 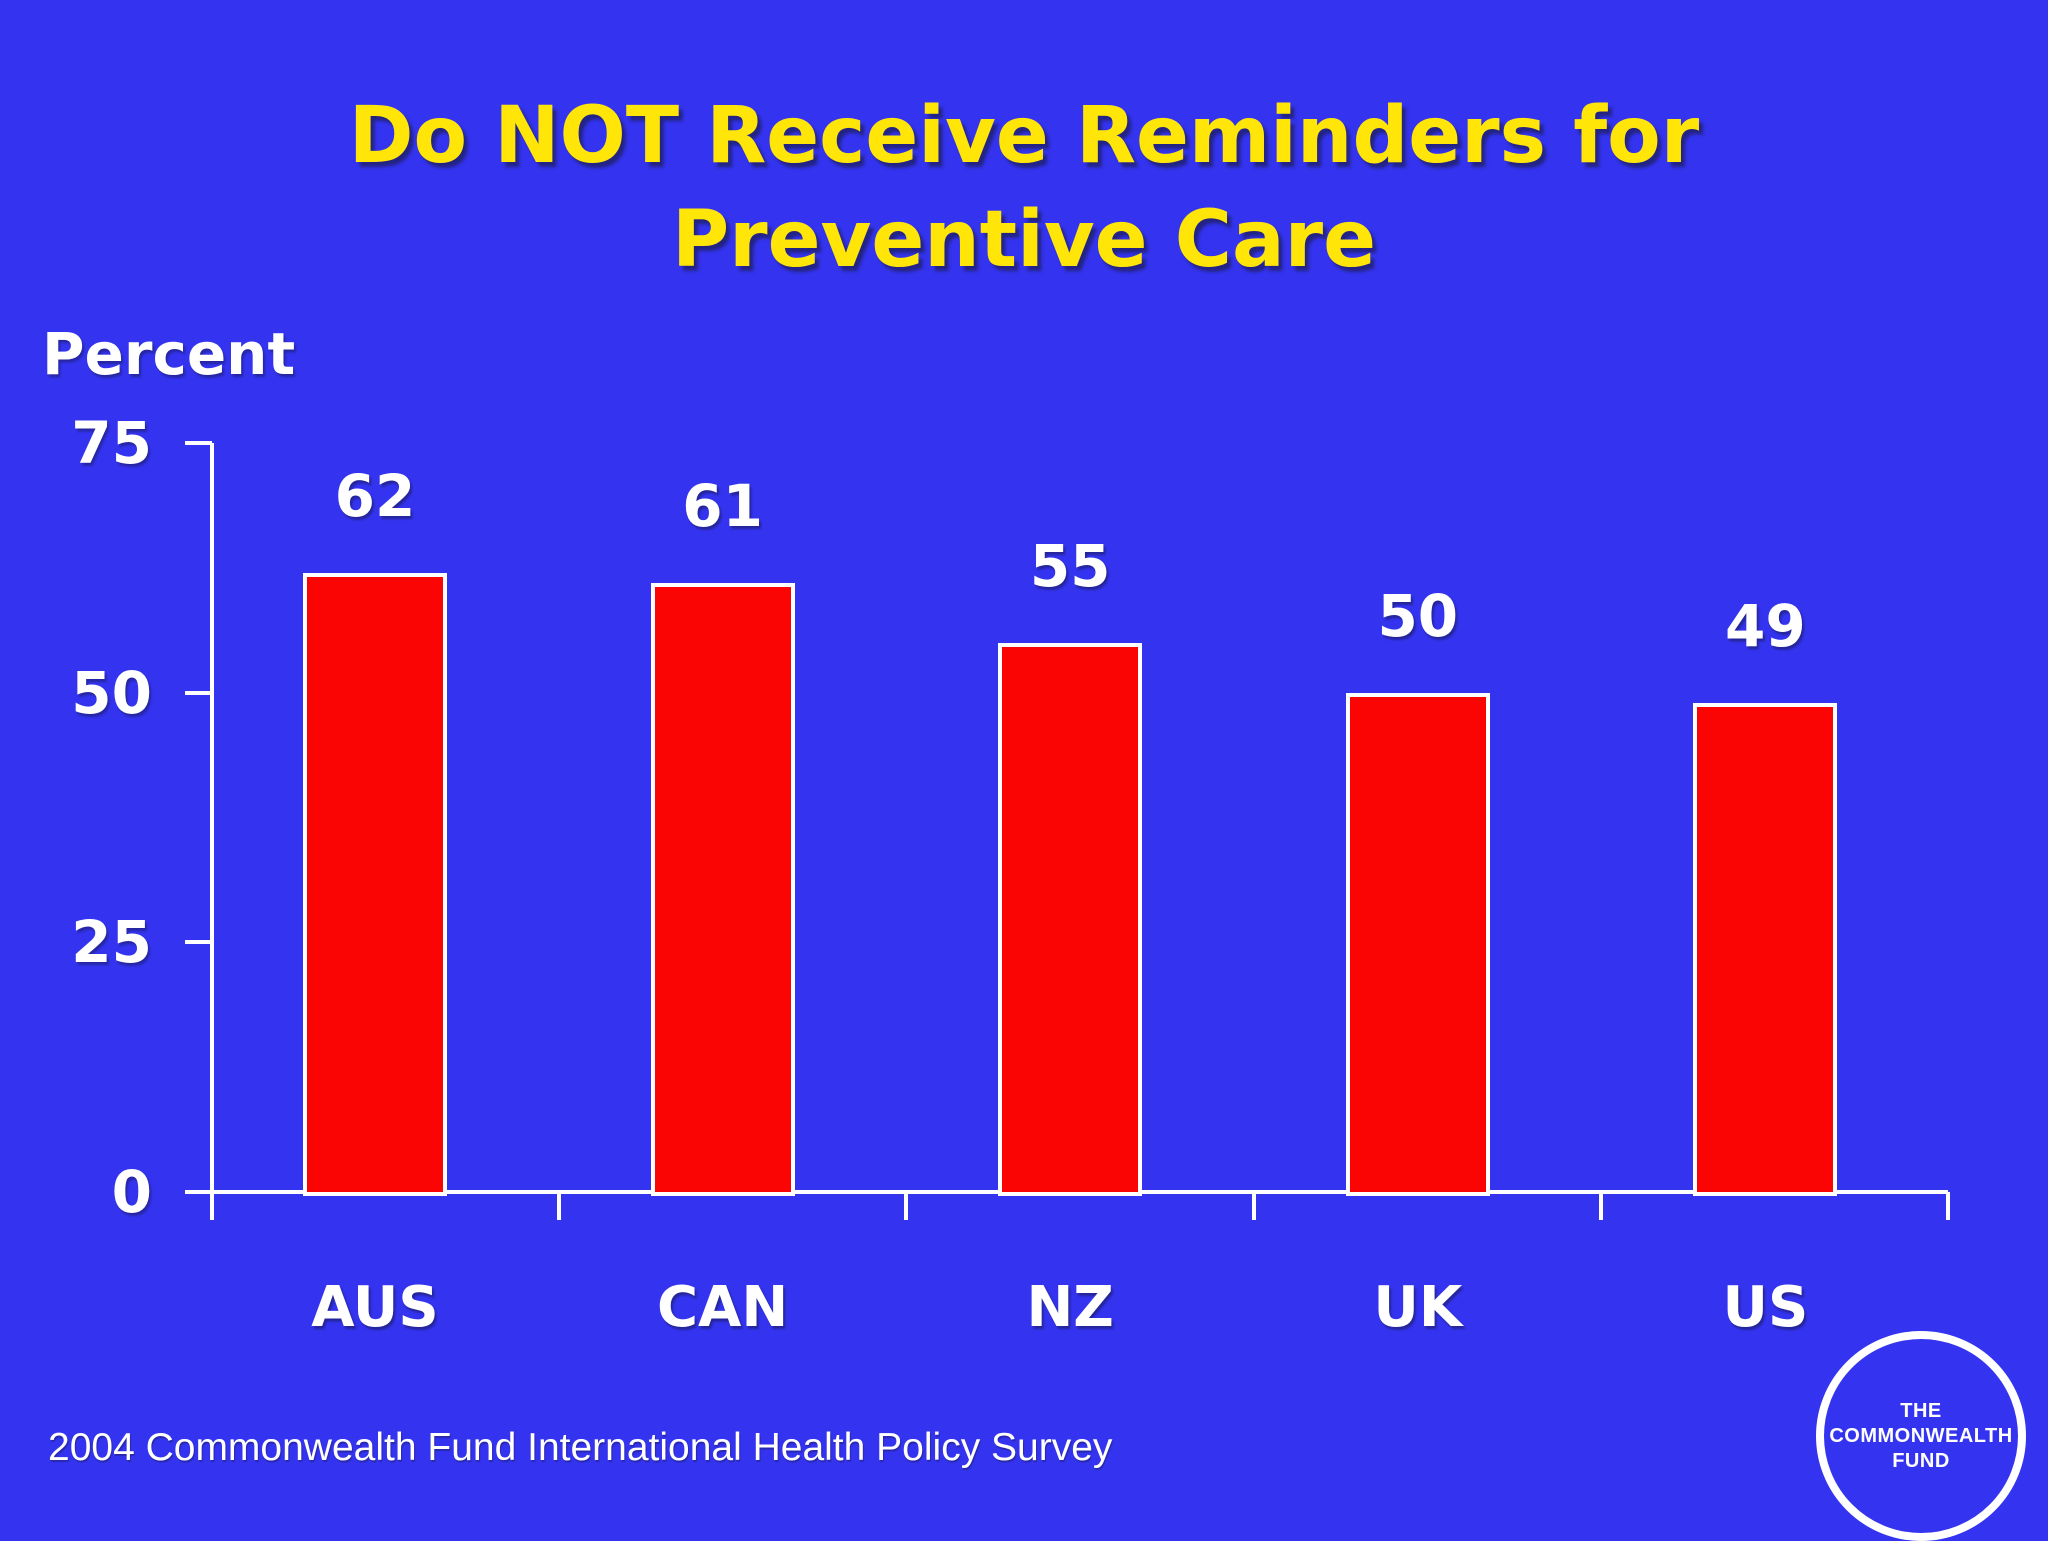 What do you see at coordinates (111, 942) in the screenshot?
I see `y-tick-label-25: 25` at bounding box center [111, 942].